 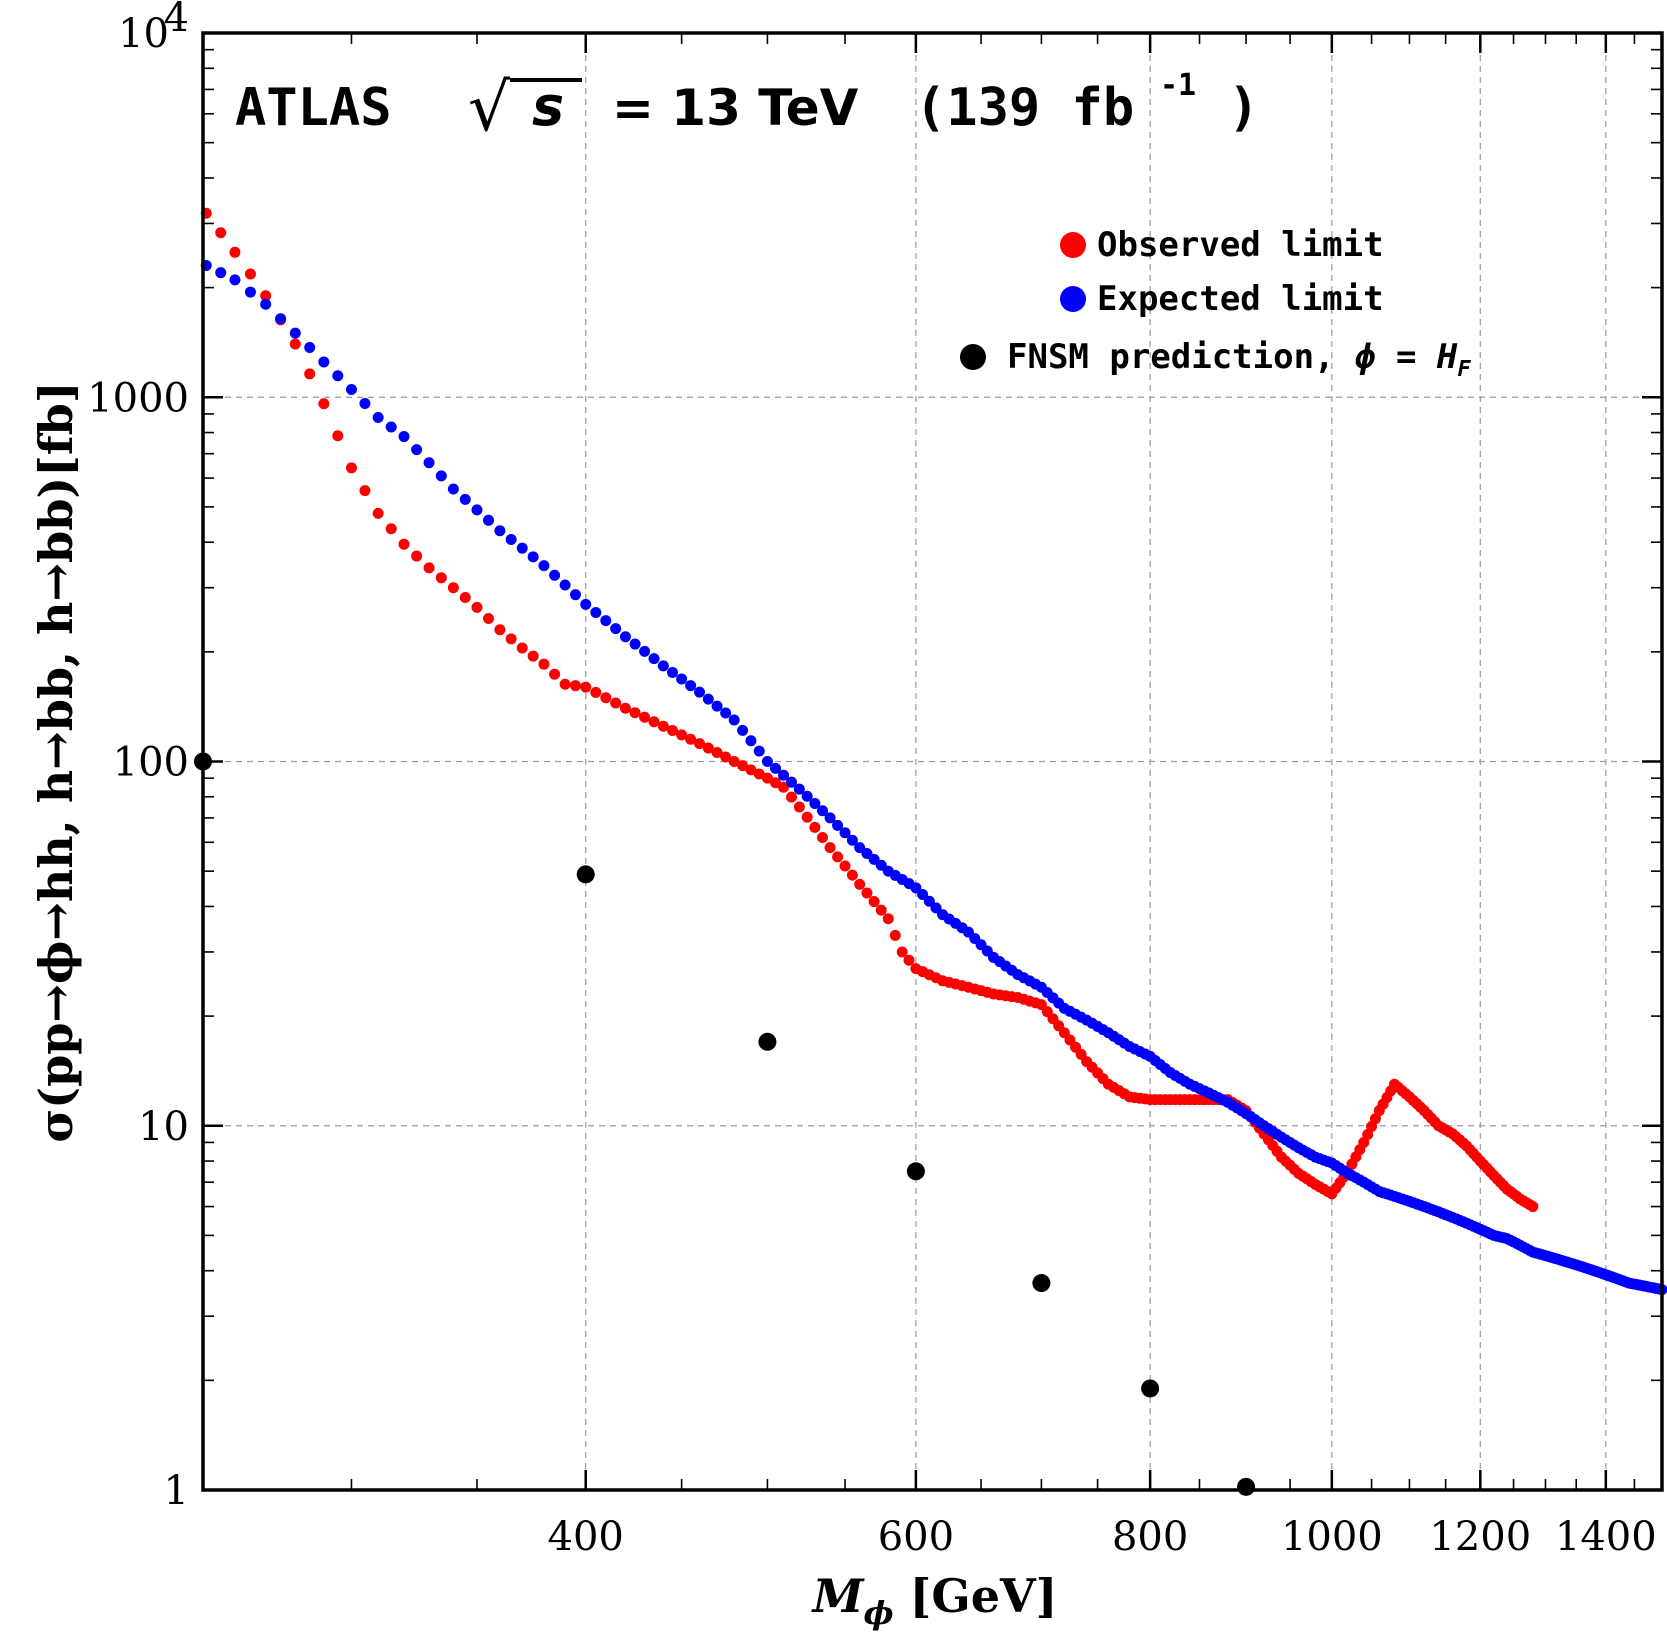 What do you see at coordinates (586, 1537) in the screenshot?
I see `x-tick-label: 400` at bounding box center [586, 1537].